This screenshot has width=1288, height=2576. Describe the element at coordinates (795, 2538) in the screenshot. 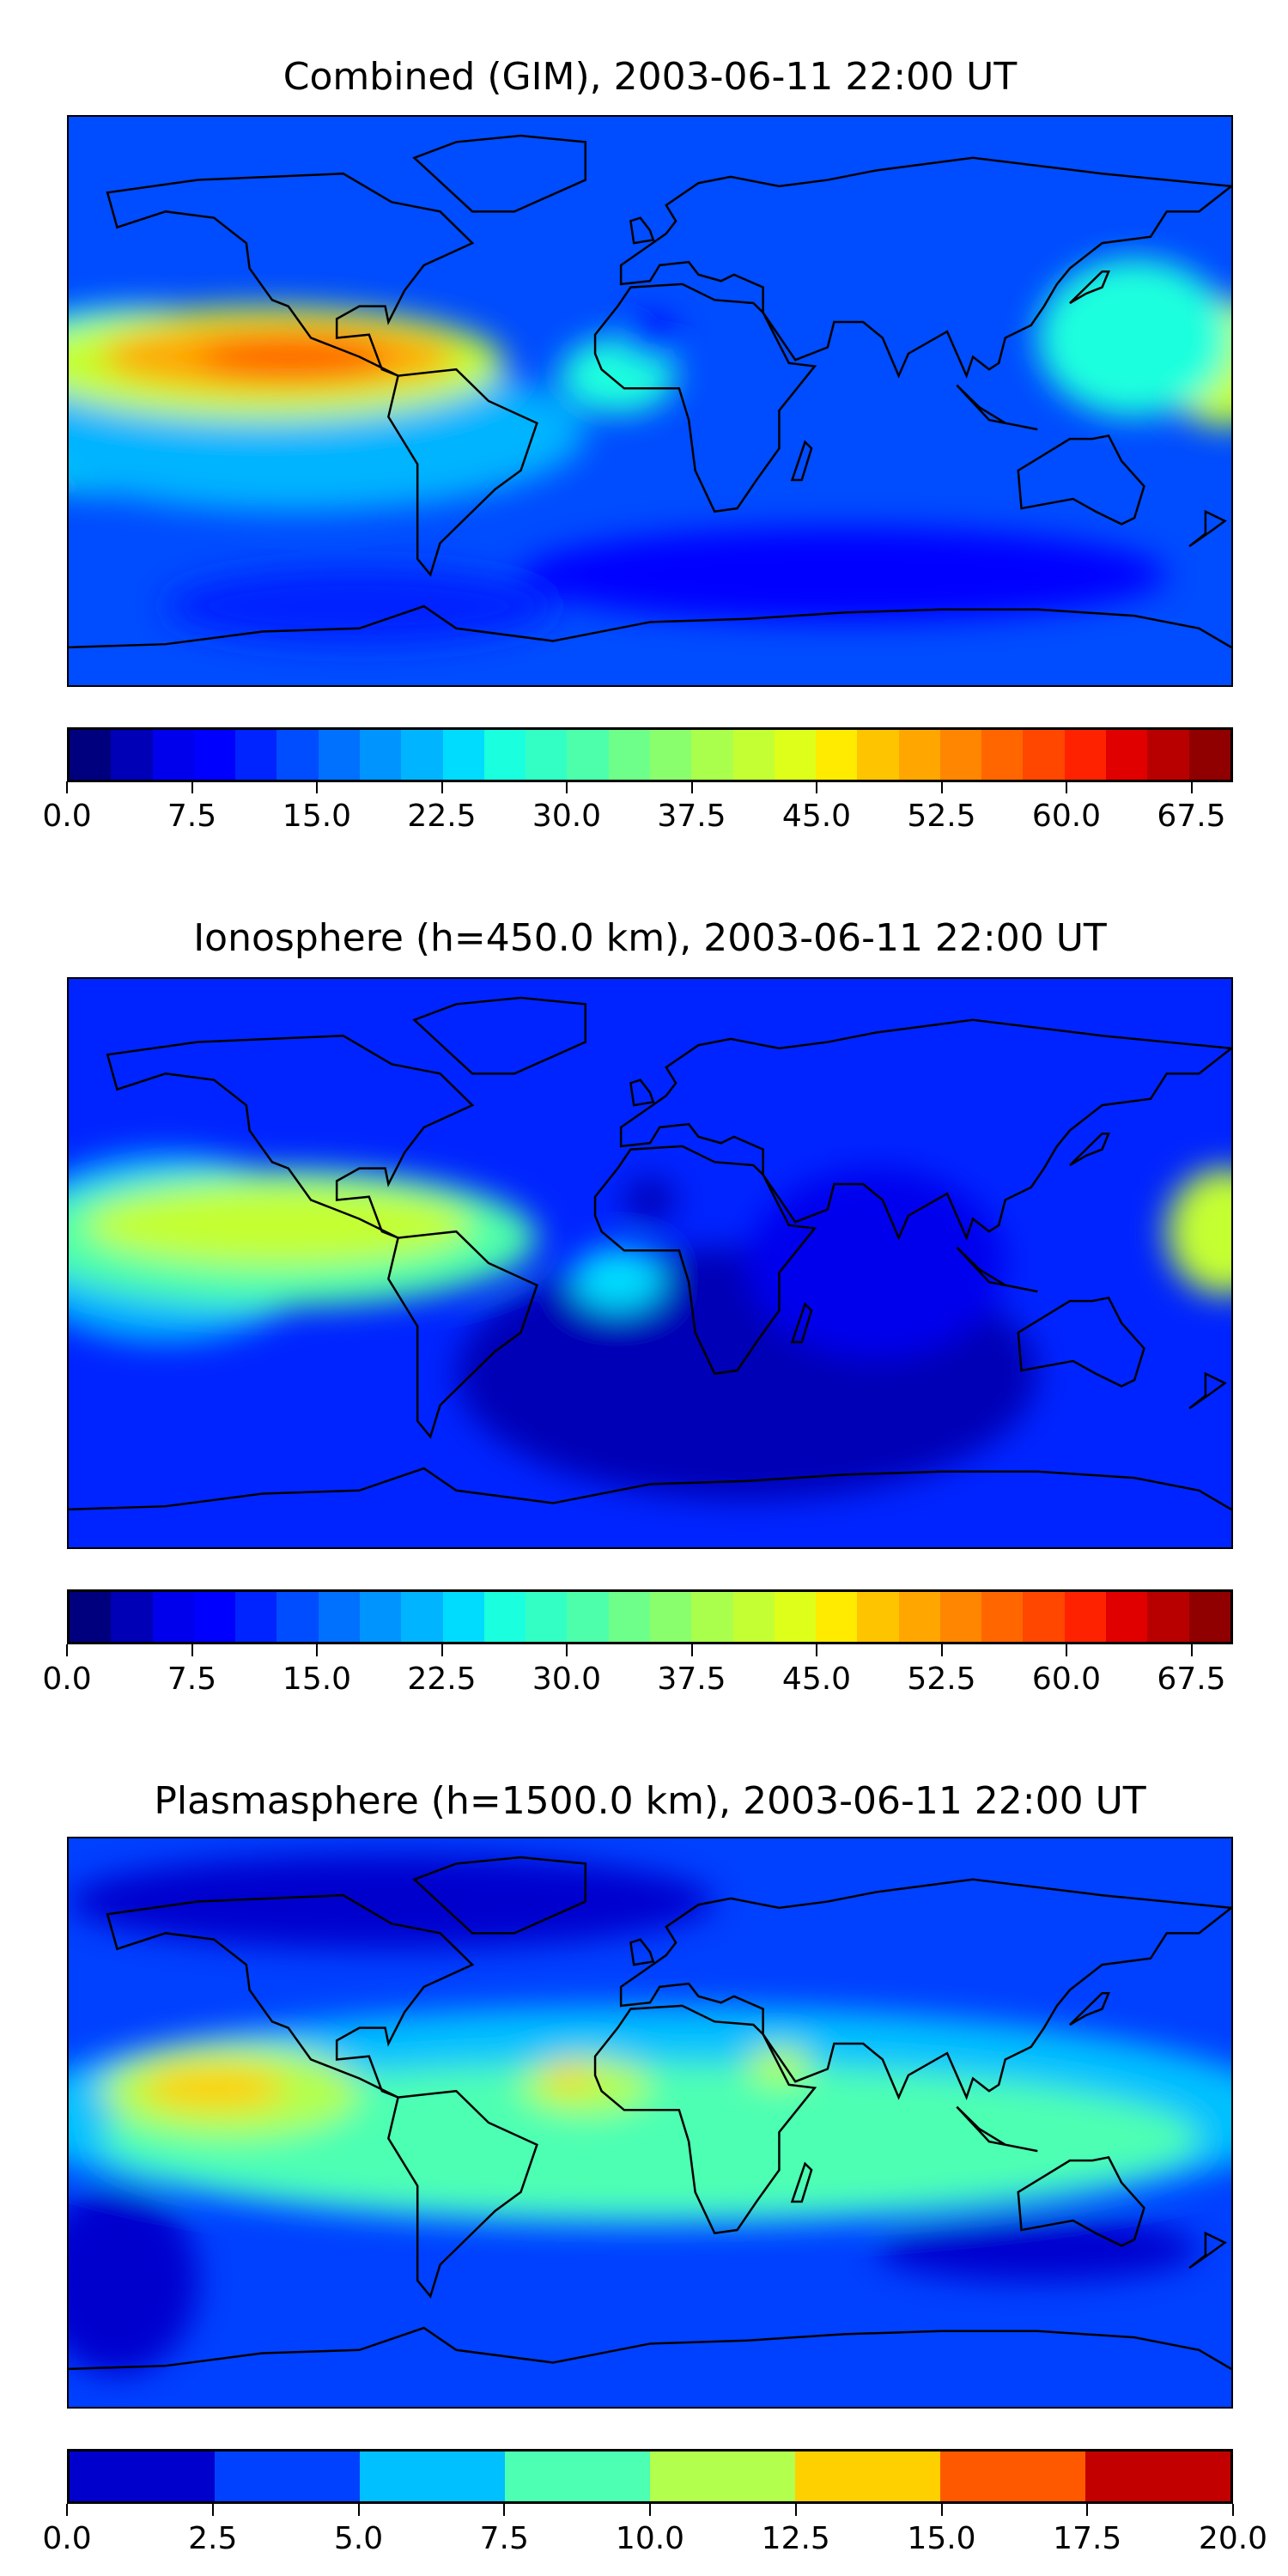

I see `colorbar-tick-label: 12.5` at that location.